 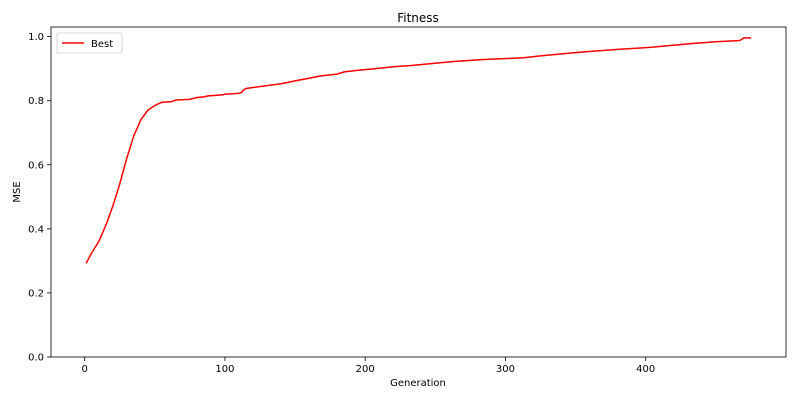 What do you see at coordinates (224, 369) in the screenshot?
I see `x-tick-label: 100` at bounding box center [224, 369].